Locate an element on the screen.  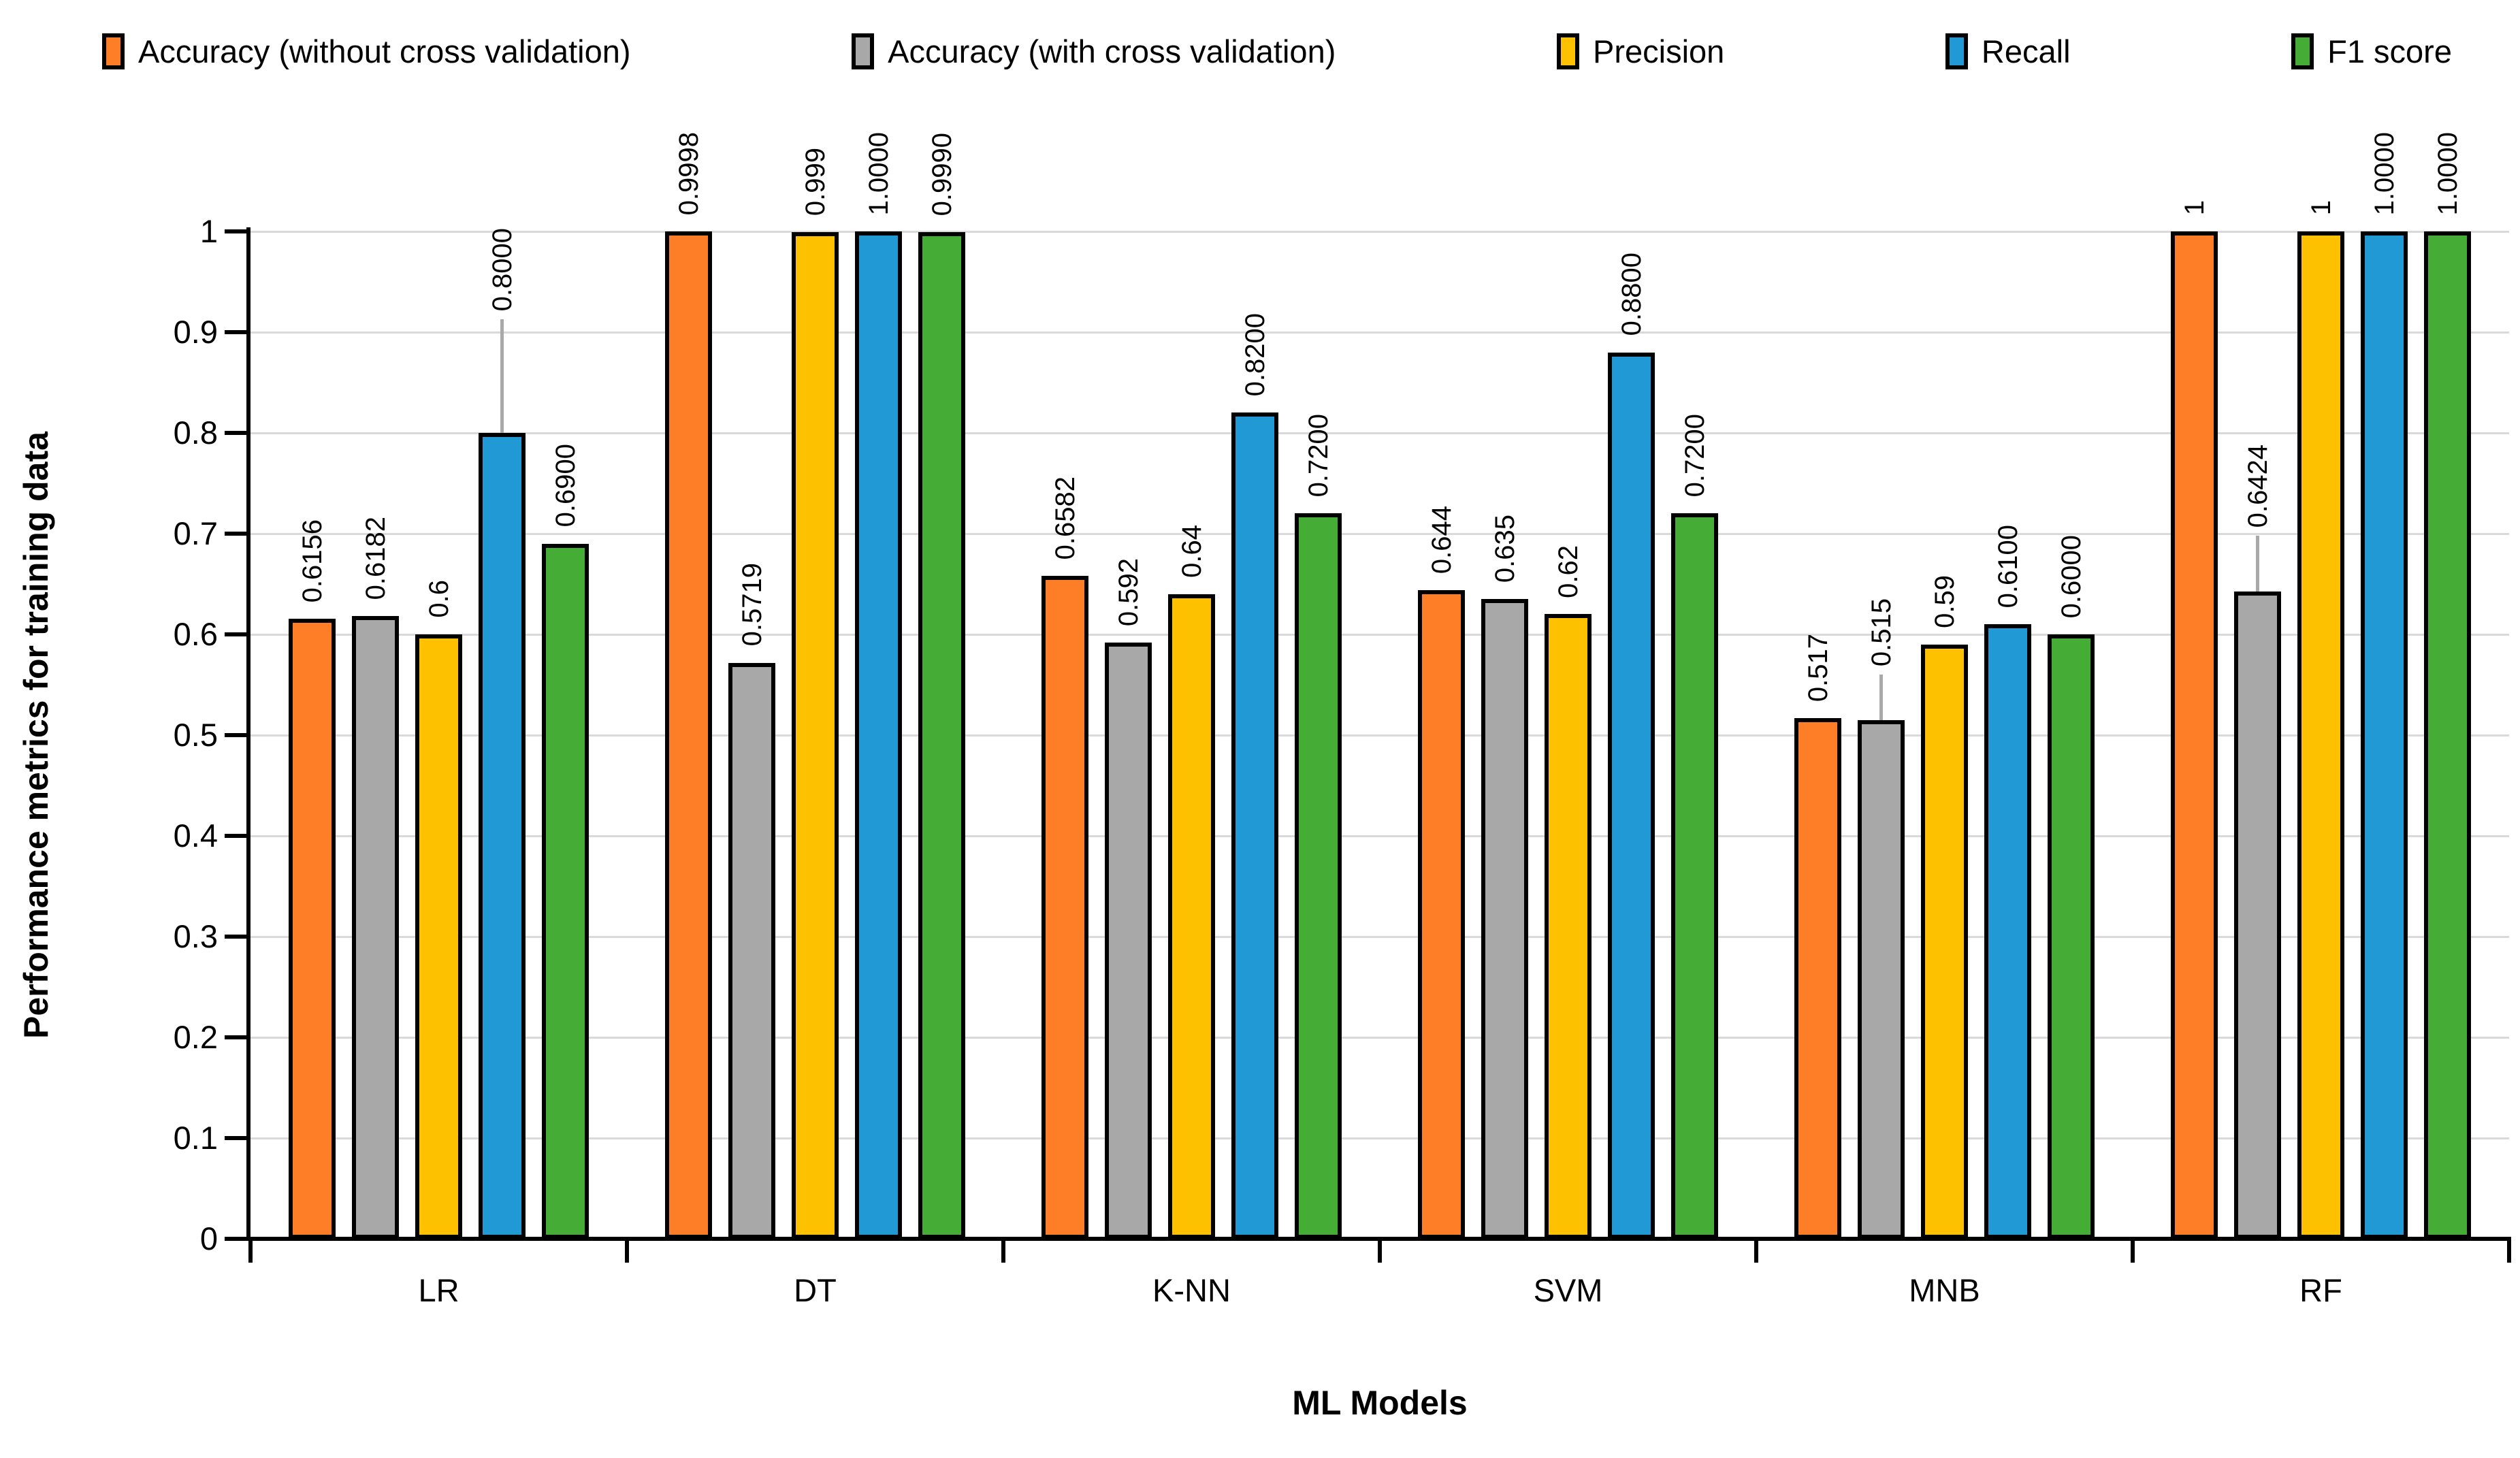
bar-accuracy-with-cross-validation-dt is located at coordinates (752, 951).